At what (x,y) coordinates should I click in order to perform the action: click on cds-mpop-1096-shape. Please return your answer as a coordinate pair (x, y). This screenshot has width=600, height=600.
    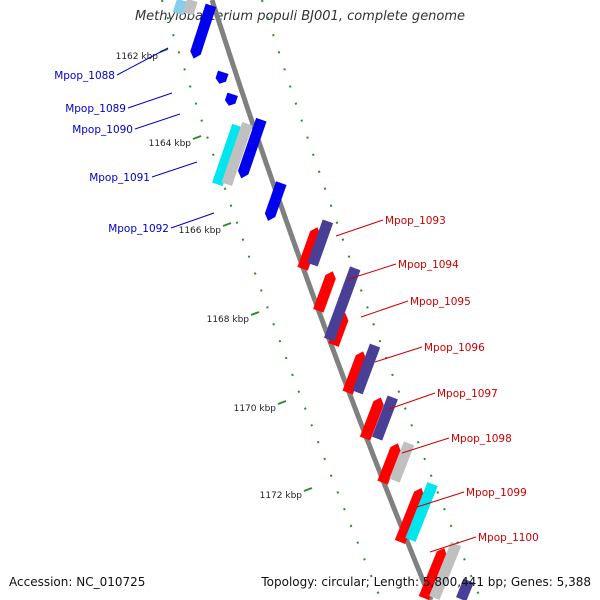
    Looking at the image, I should click on (354, 373).